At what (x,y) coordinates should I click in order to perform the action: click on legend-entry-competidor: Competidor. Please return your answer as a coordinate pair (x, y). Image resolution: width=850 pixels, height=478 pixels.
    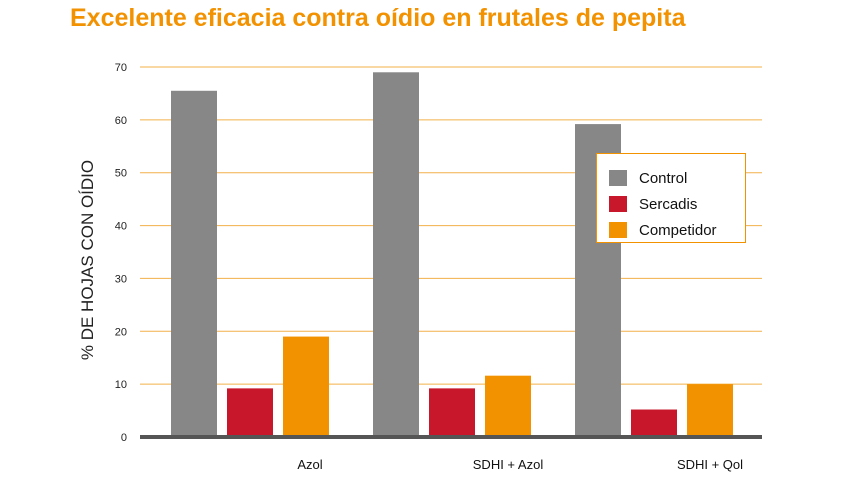
    Looking at the image, I should click on (677, 230).